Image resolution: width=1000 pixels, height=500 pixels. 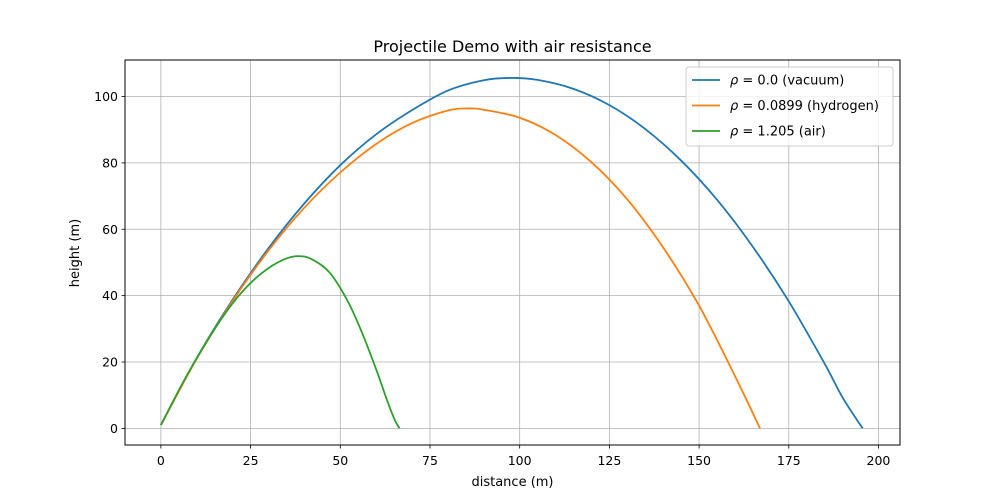 I want to click on legend-label: ρ = 0.0 (vacuum), so click(x=787, y=81).